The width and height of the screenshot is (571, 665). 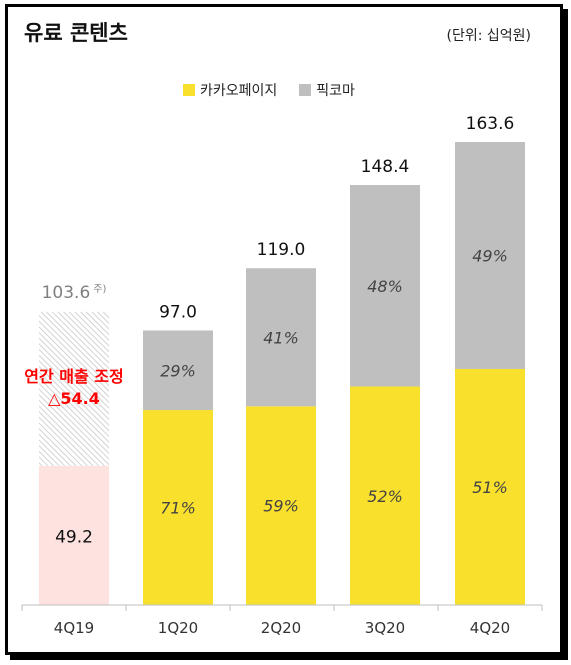 I want to click on legend-swatch-kakaopage, so click(x=189, y=90).